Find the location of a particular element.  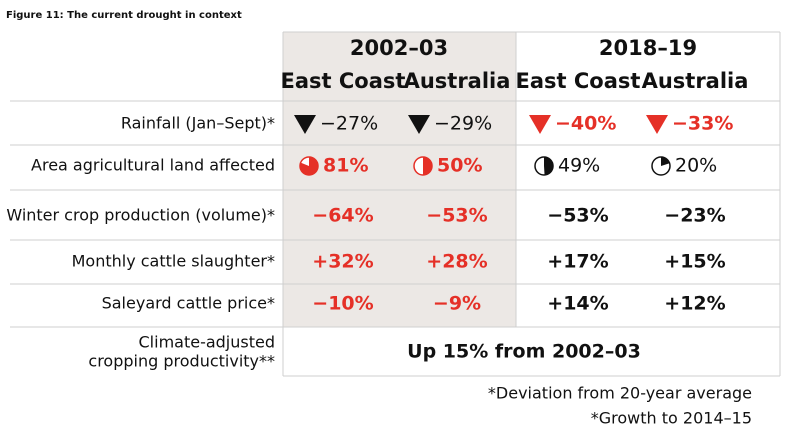

cell-value: +12% is located at coordinates (694, 304).